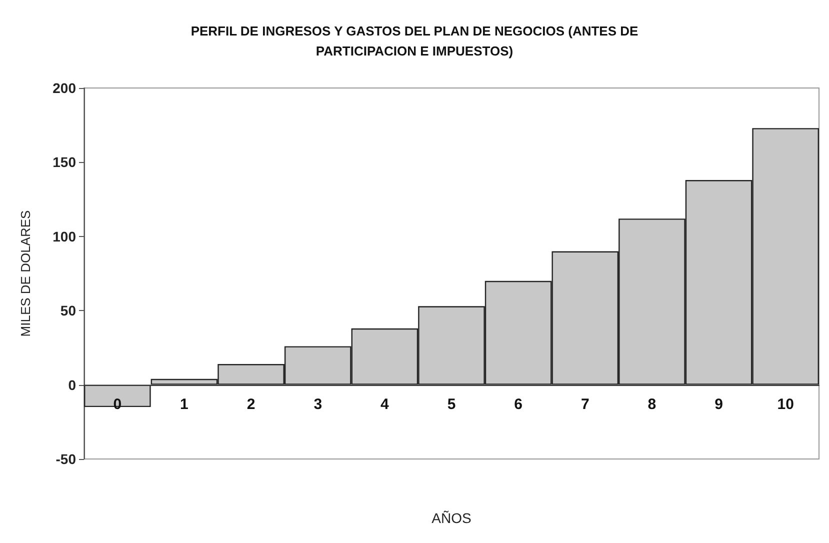 The width and height of the screenshot is (829, 543). I want to click on chart-title: PERFIL DE INGRESOS Y GASTOS DEL PLAN DE NEGOCIOS (ANTES DE PARTICIPACION E IMPUESTOS), so click(414, 41).